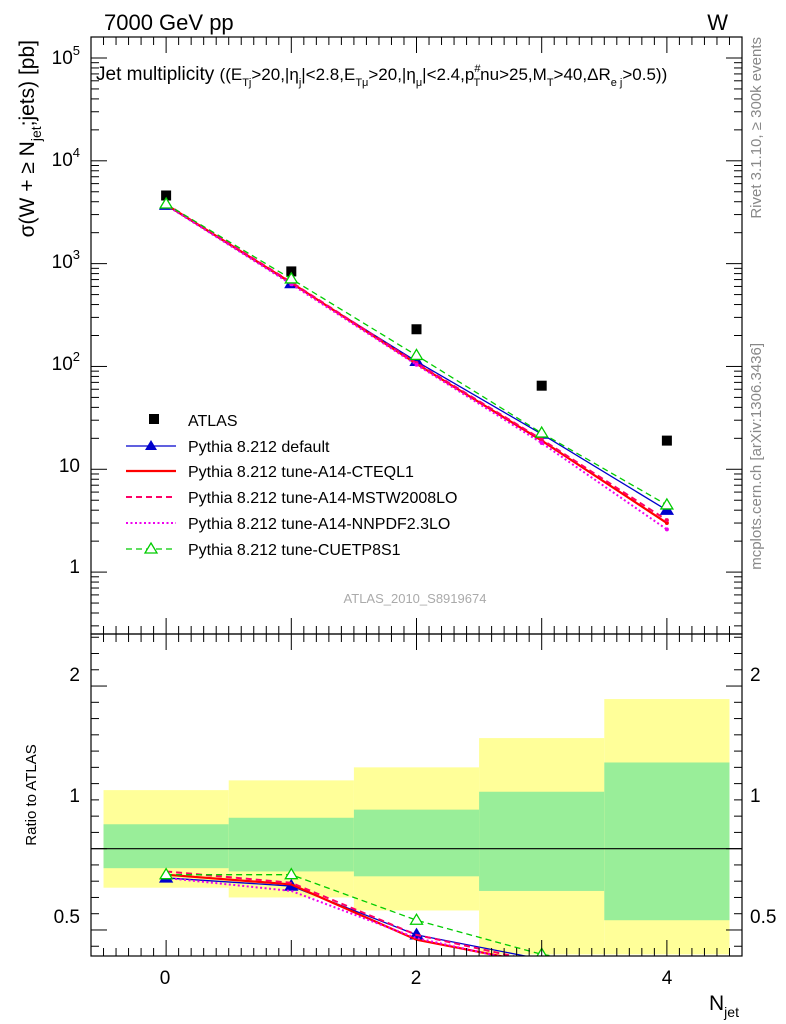 This screenshot has height=1024, width=786. I want to click on legend-marker-default, so click(151, 445).